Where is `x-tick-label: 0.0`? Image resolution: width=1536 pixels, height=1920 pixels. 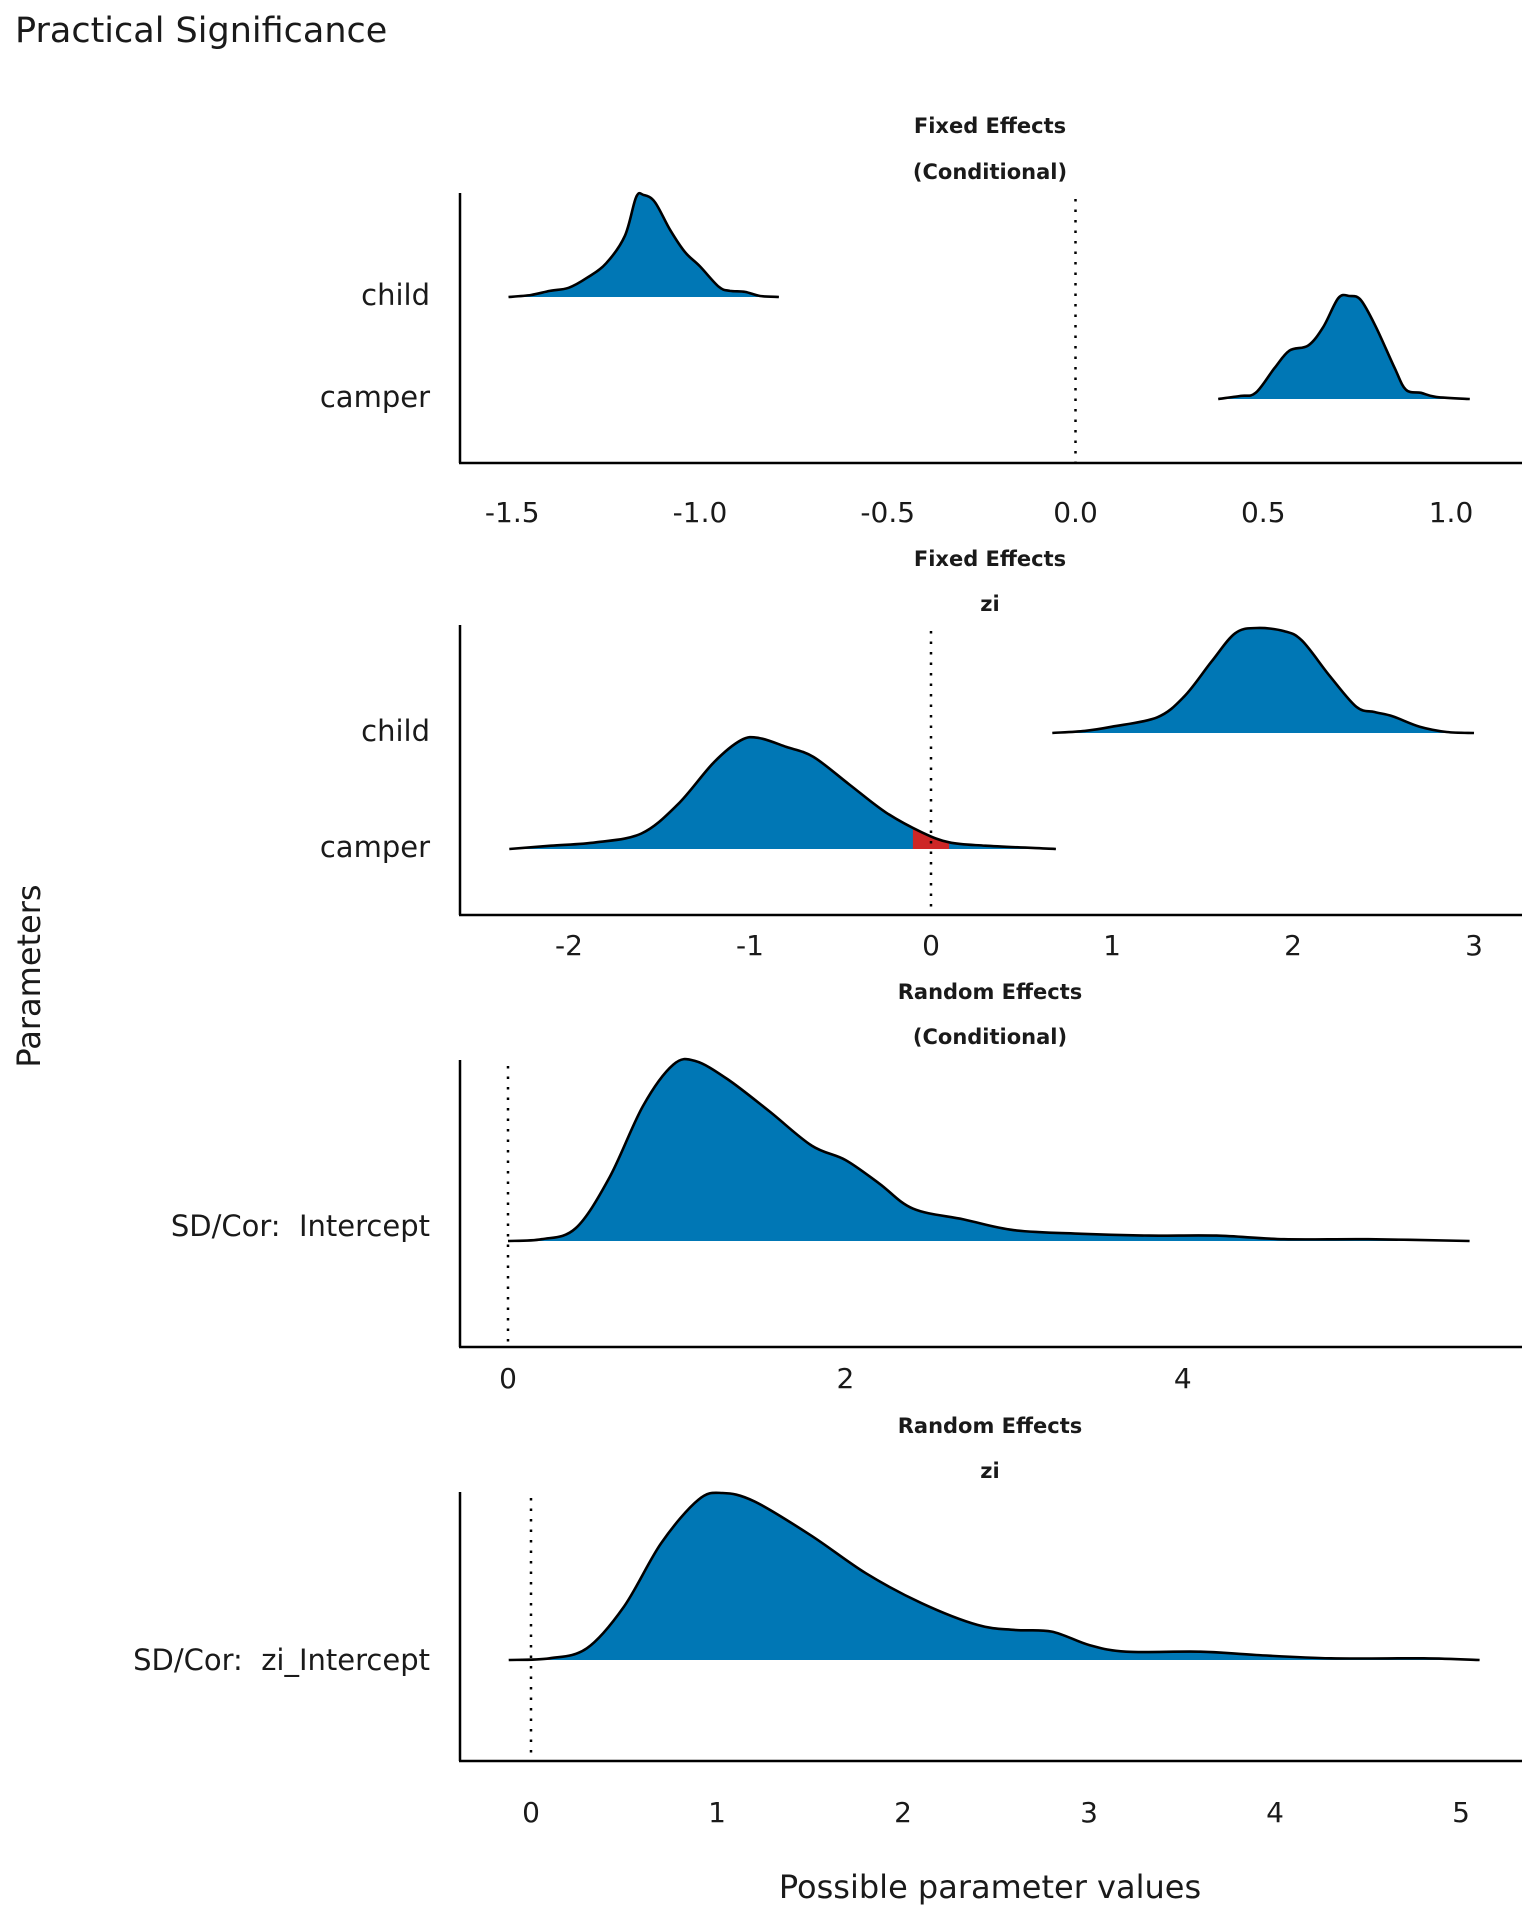 x-tick-label: 0.0 is located at coordinates (1075, 512).